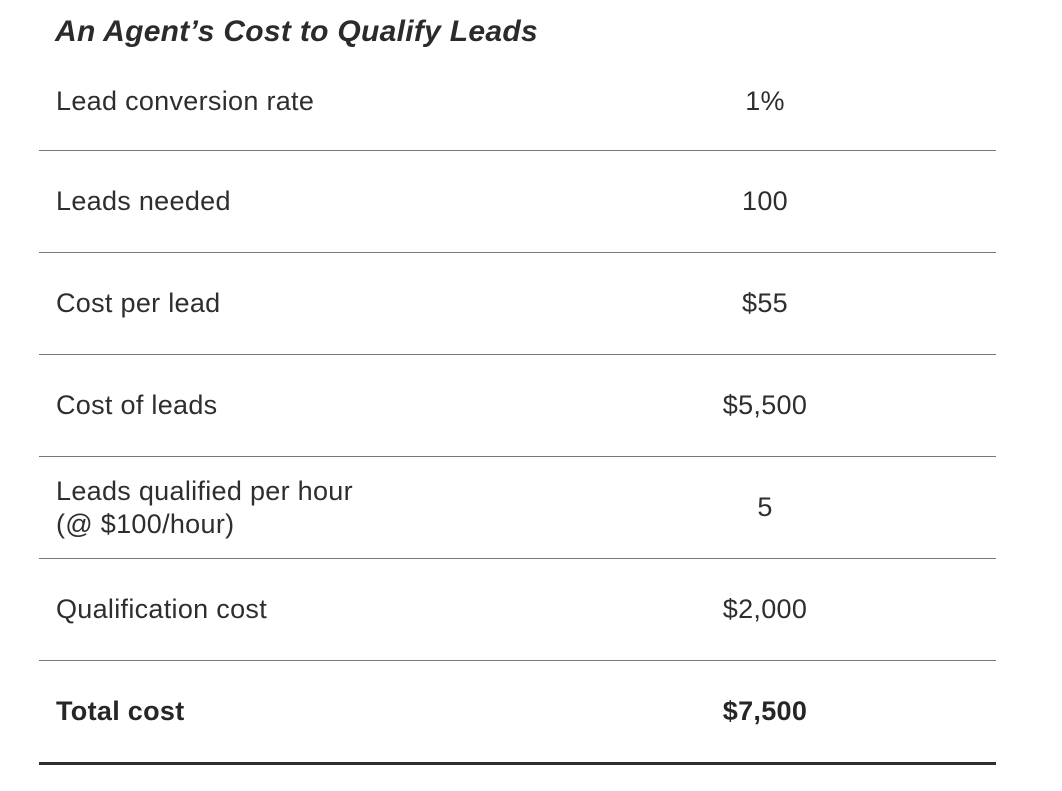  Describe the element at coordinates (765, 609) in the screenshot. I see `row-value: $2,000` at that location.